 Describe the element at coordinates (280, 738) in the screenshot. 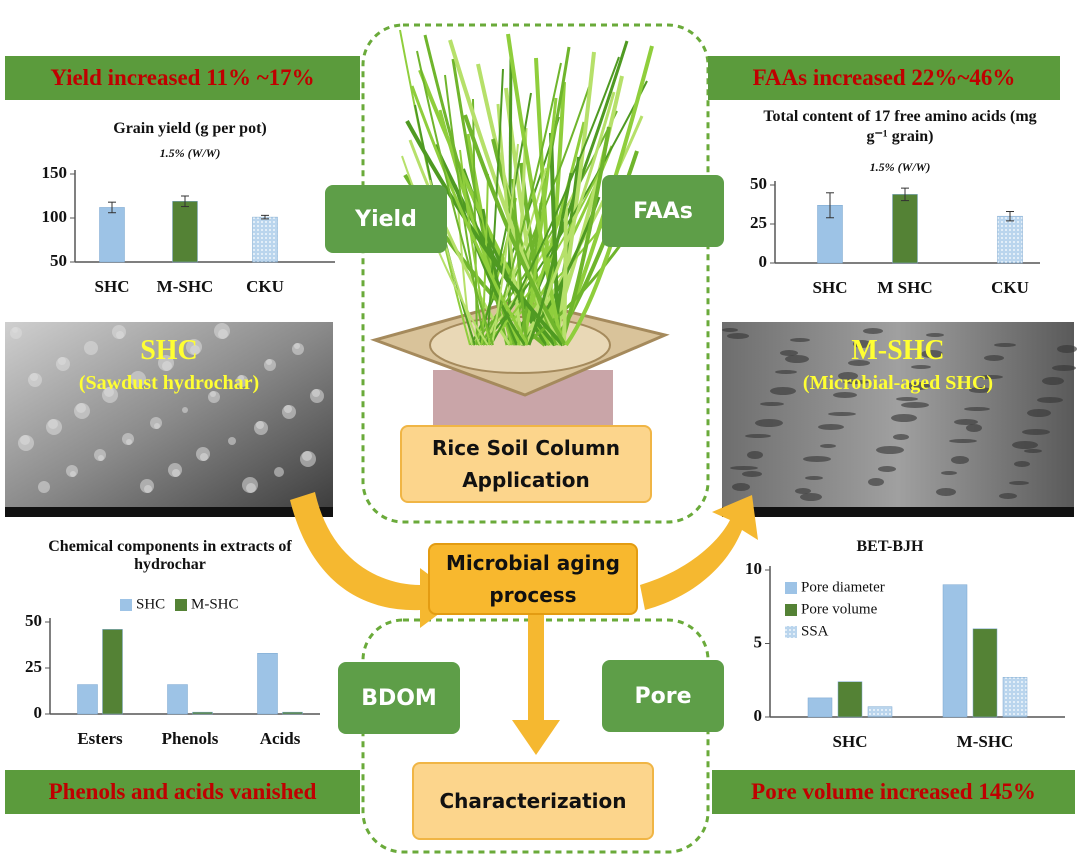

I see `x-tick-label: Acids` at that location.